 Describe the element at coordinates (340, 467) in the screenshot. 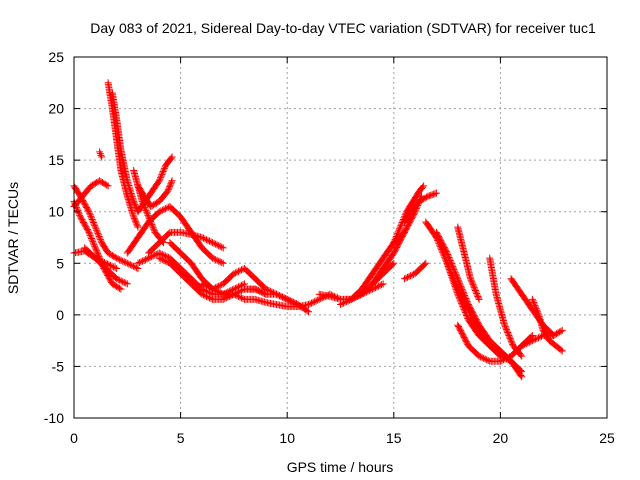

I see `x-axis-label: GPS time / hours` at that location.